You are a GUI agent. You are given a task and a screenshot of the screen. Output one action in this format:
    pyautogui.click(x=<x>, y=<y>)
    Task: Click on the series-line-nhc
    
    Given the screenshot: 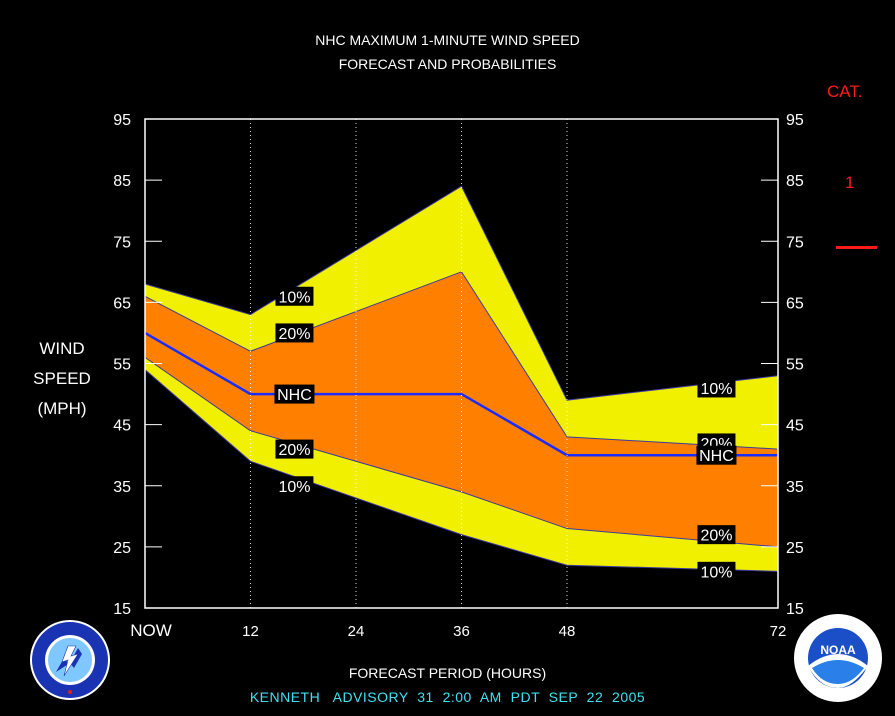 What is the action you would take?
    pyautogui.click(x=461, y=394)
    